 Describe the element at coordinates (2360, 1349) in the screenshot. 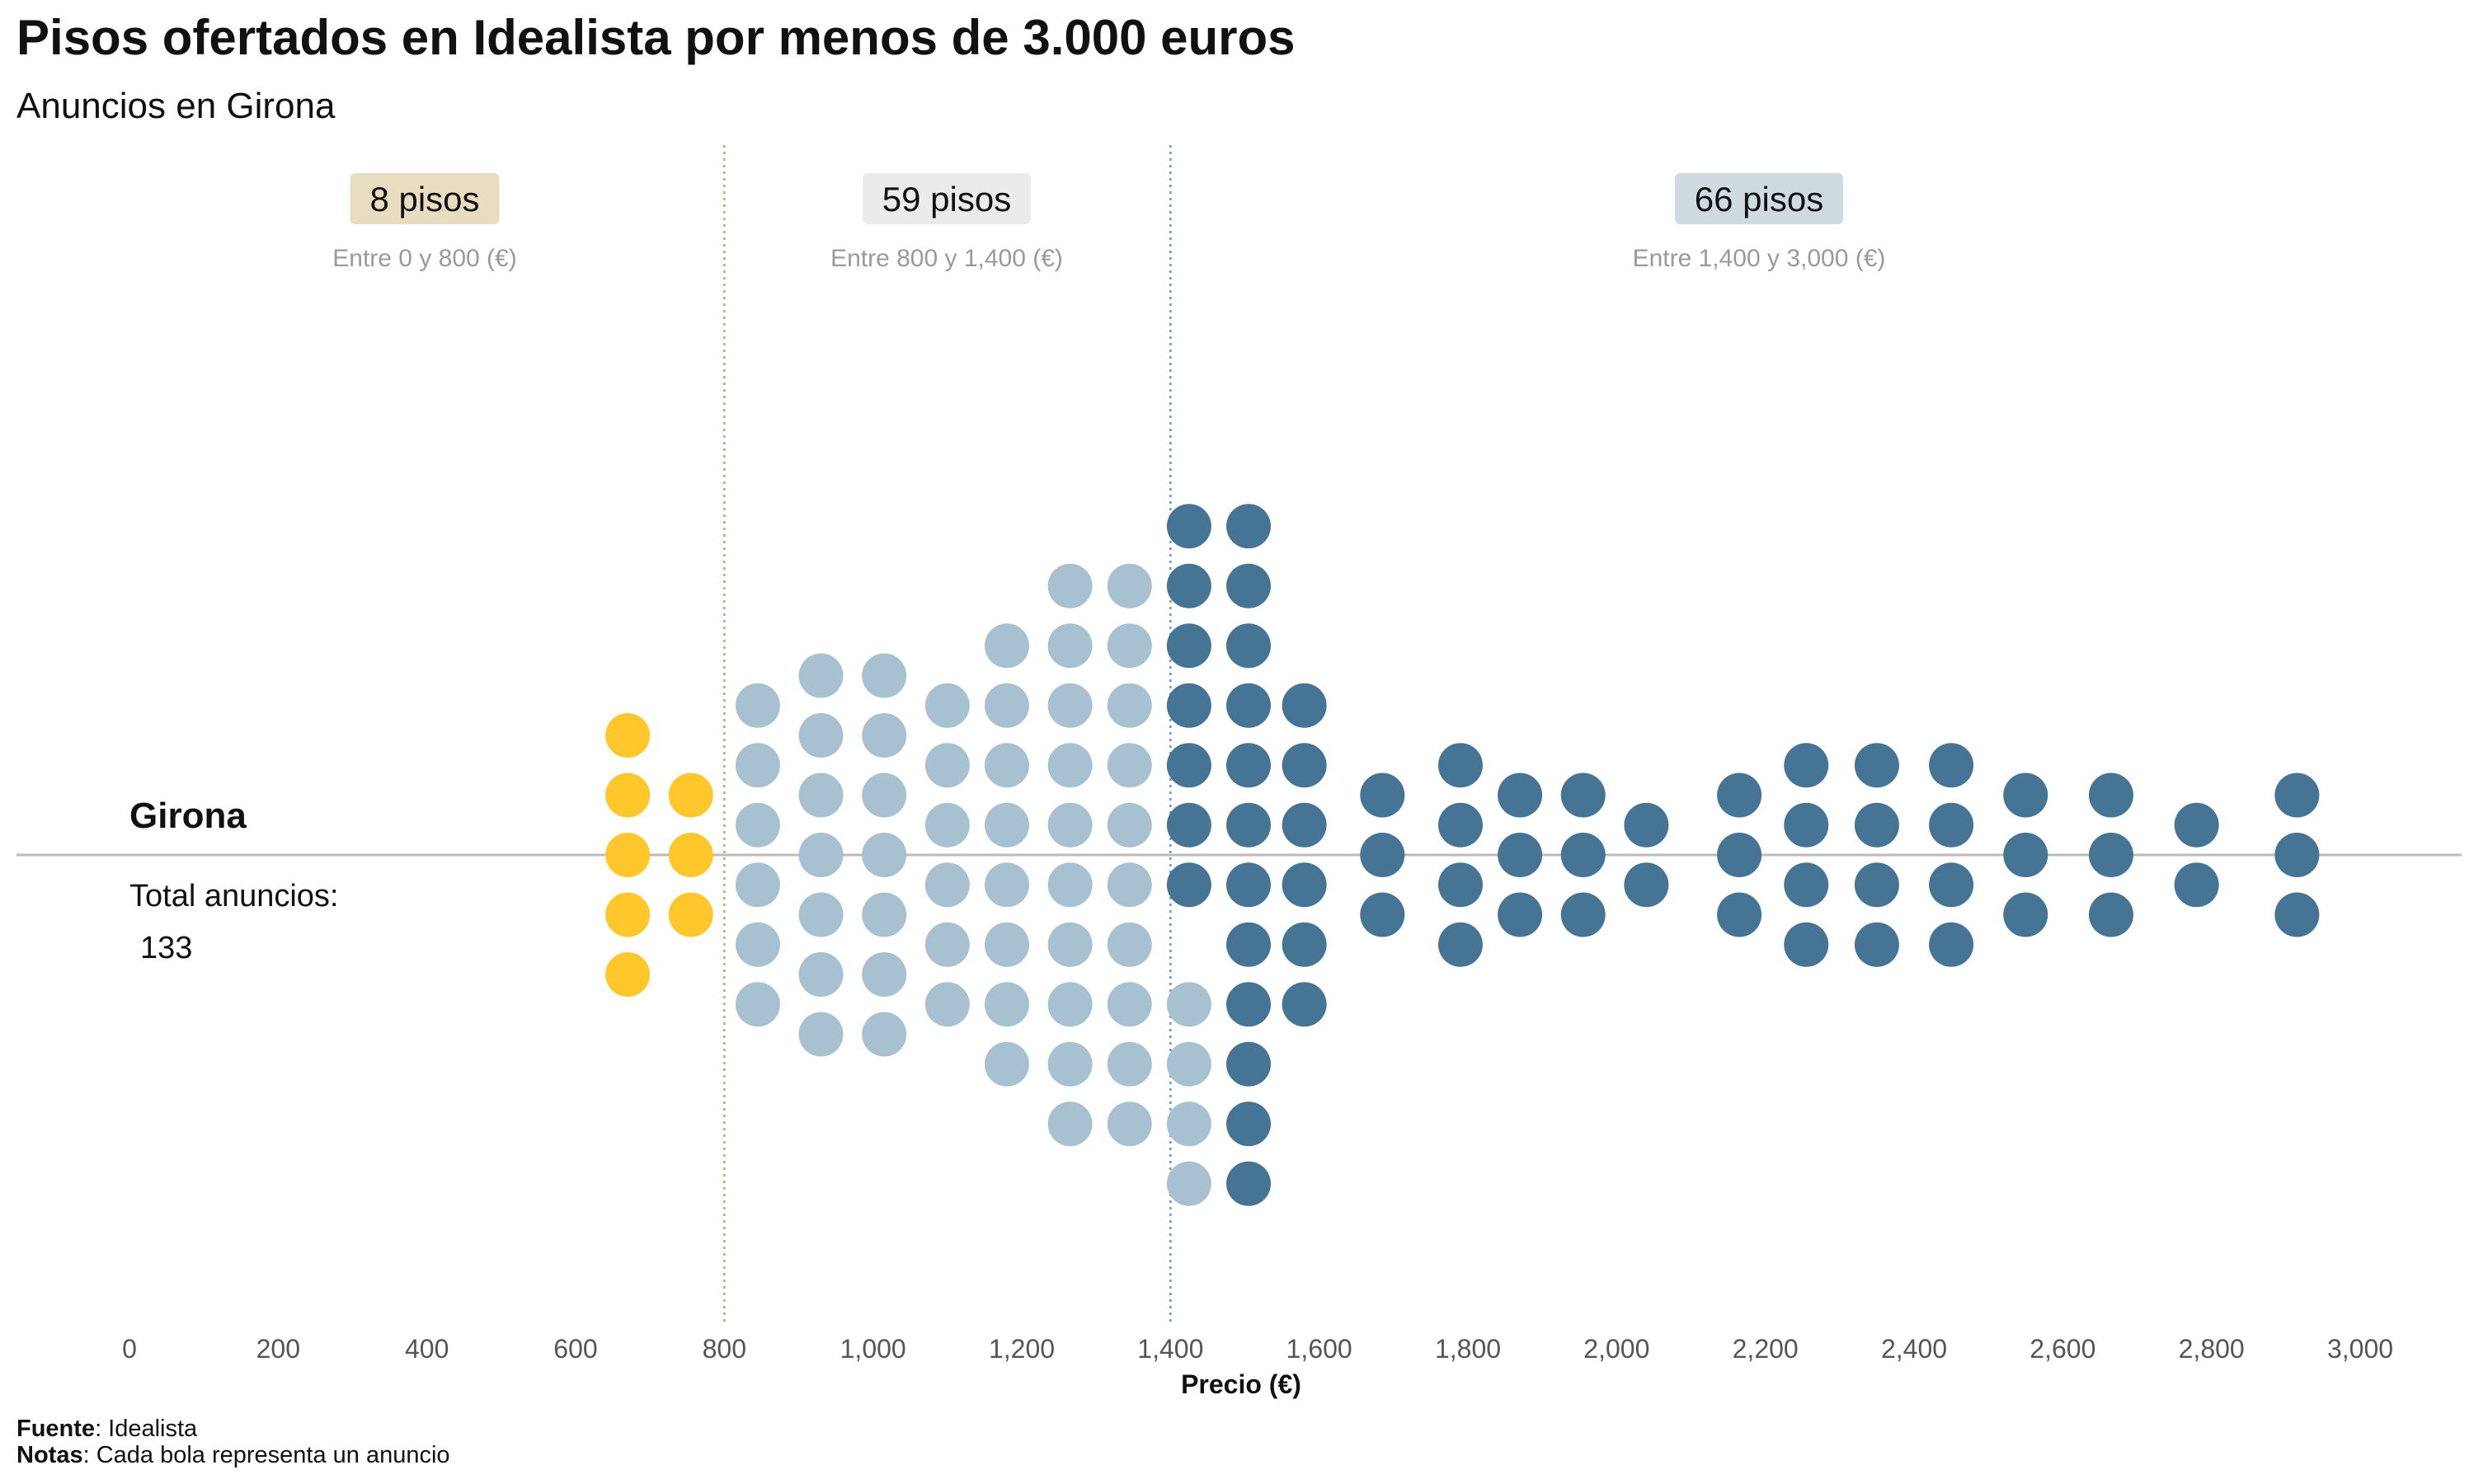

I see `x-tick-label: 3,000` at that location.